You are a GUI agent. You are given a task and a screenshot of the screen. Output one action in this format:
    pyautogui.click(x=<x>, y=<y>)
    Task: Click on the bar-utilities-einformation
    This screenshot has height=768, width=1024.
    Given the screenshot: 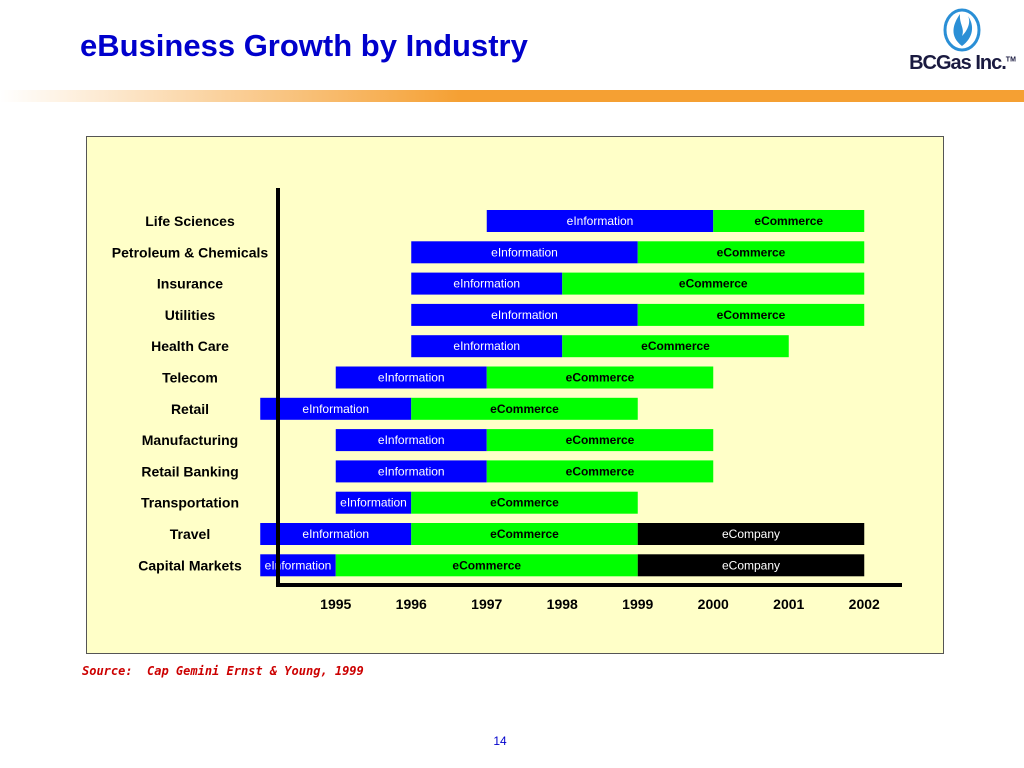 What is the action you would take?
    pyautogui.click(x=524, y=314)
    